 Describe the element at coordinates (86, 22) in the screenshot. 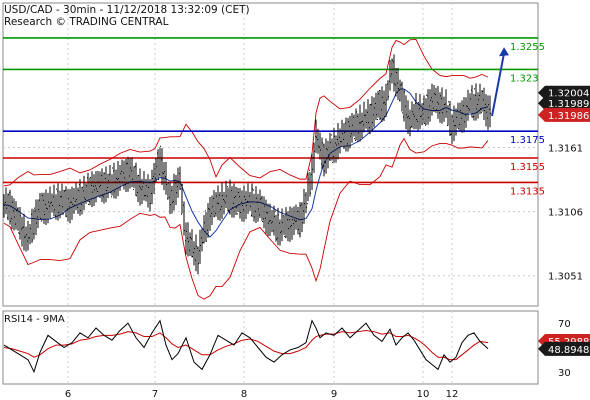

I see `chart-subtitle: Research © TRADING CENTRAL` at that location.